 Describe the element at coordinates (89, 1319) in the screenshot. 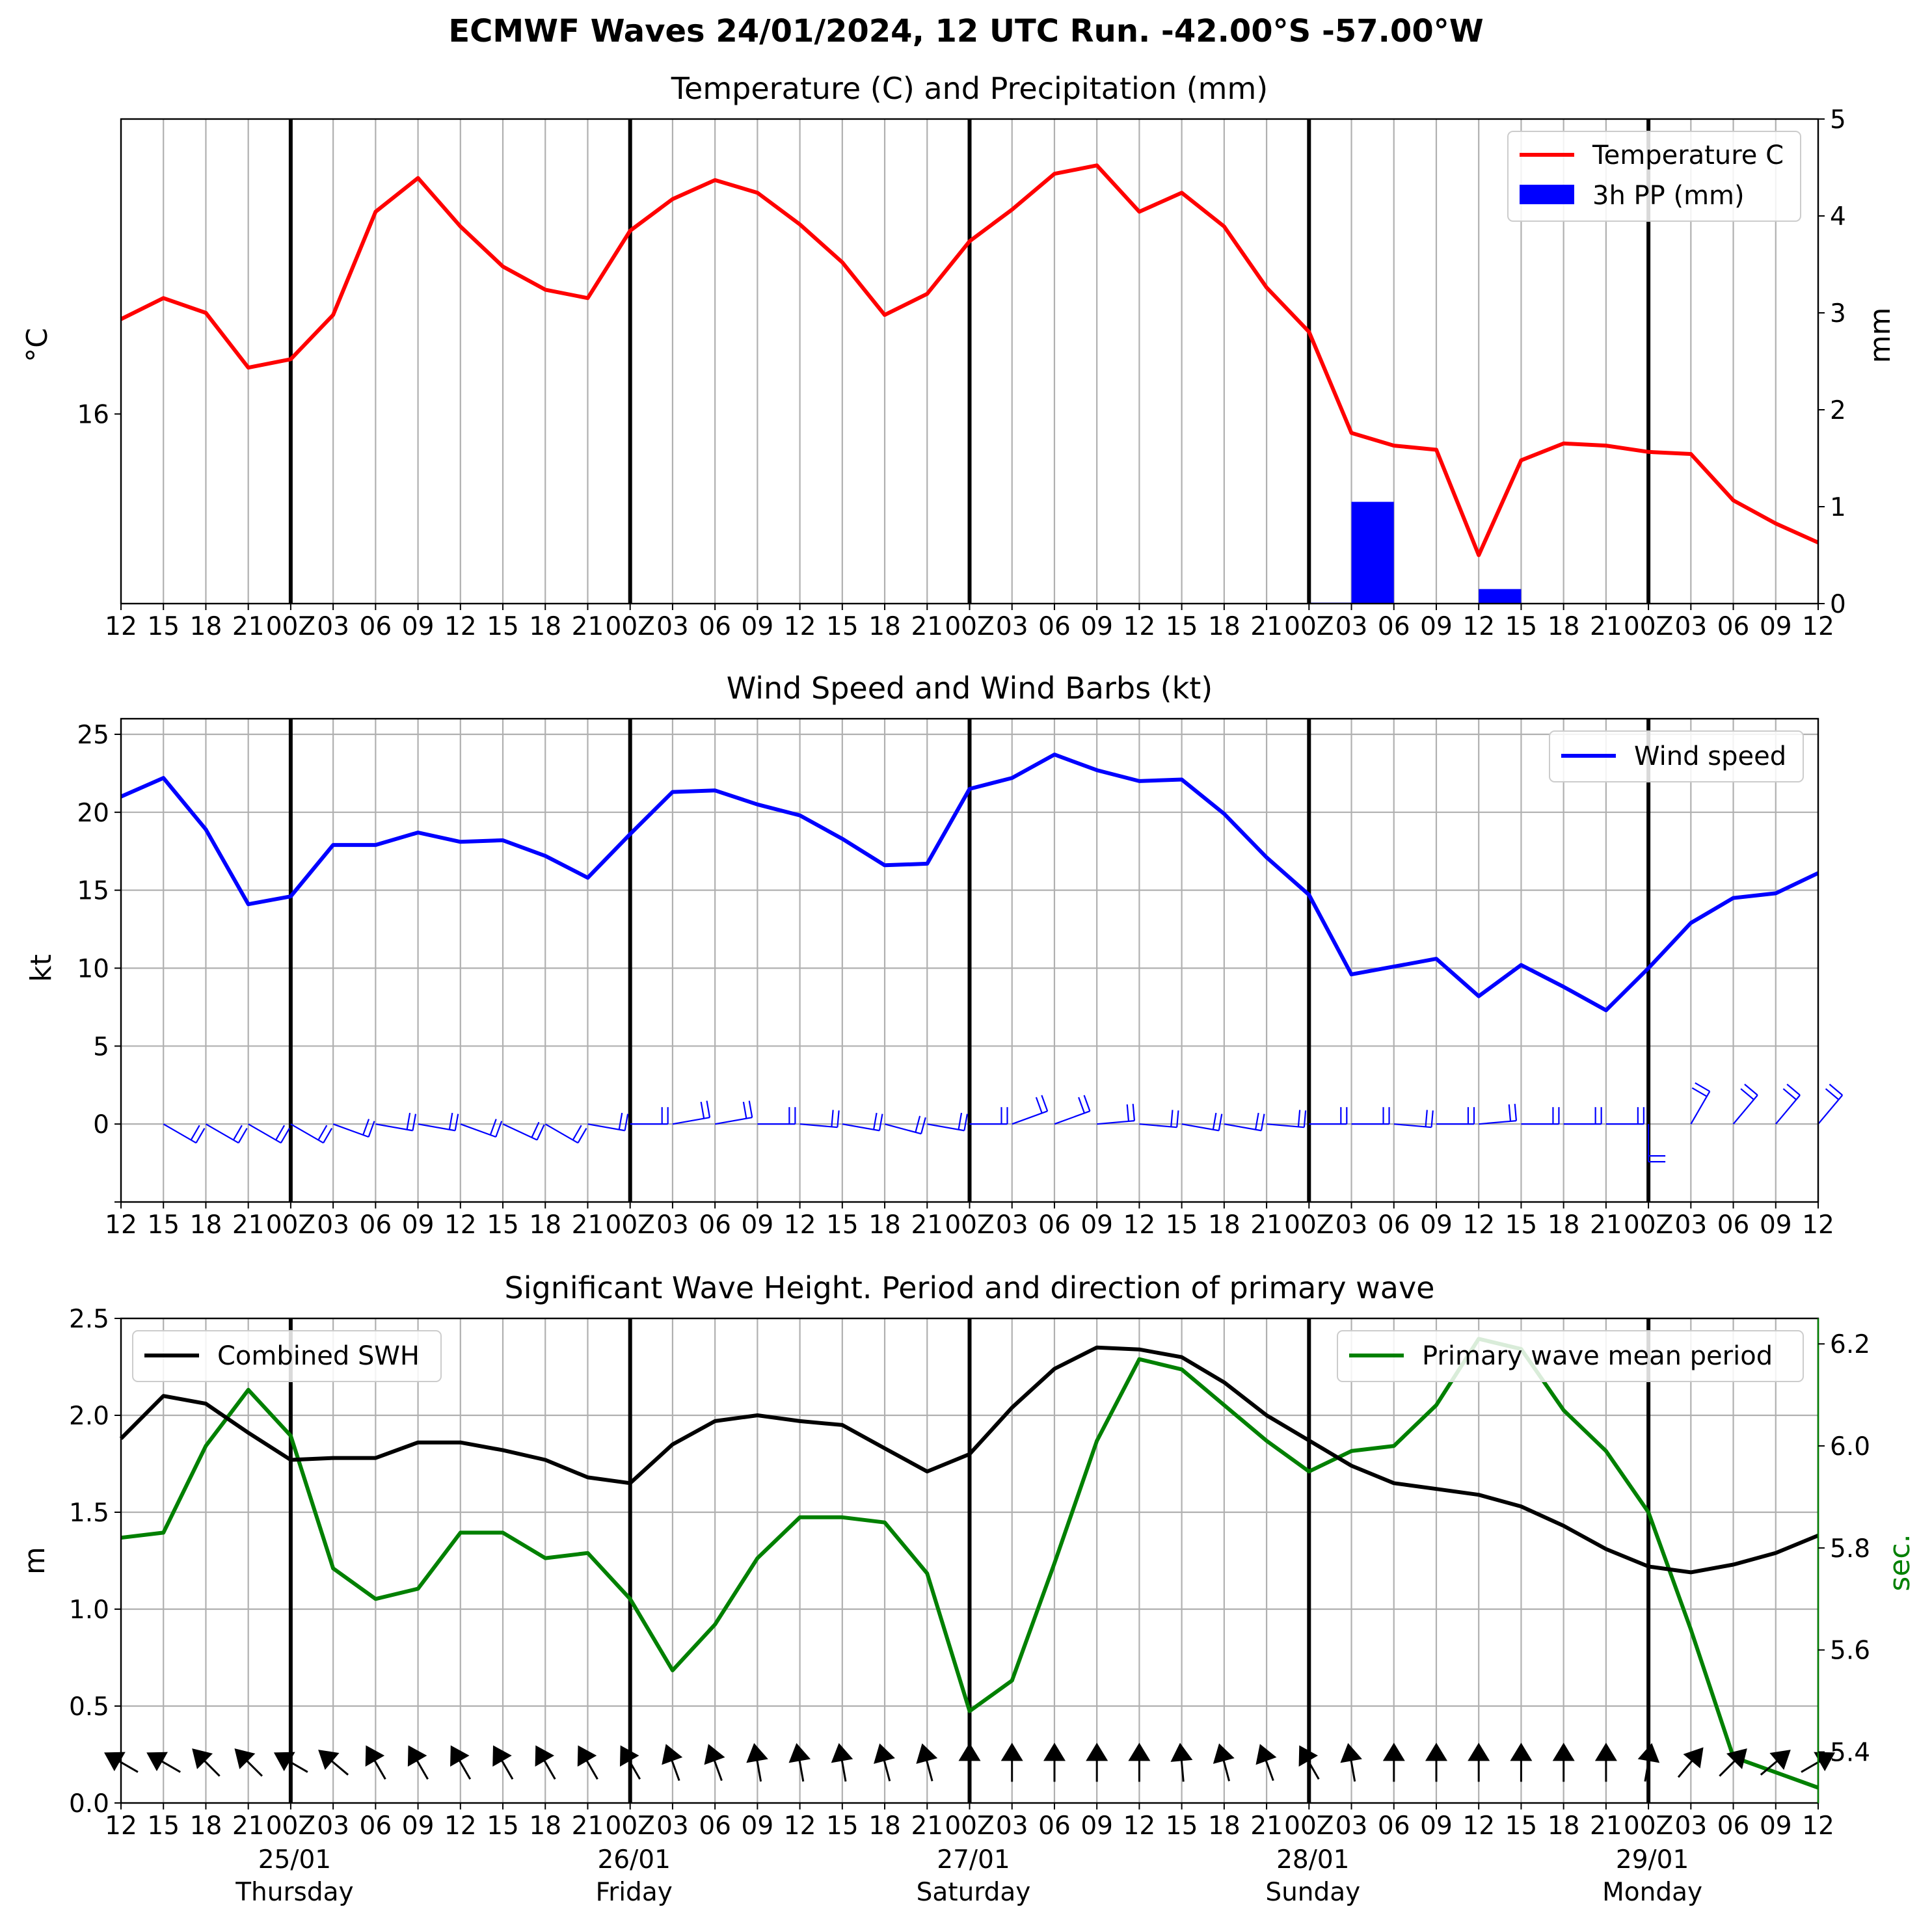

I see `y-tick-label: 2.5` at that location.